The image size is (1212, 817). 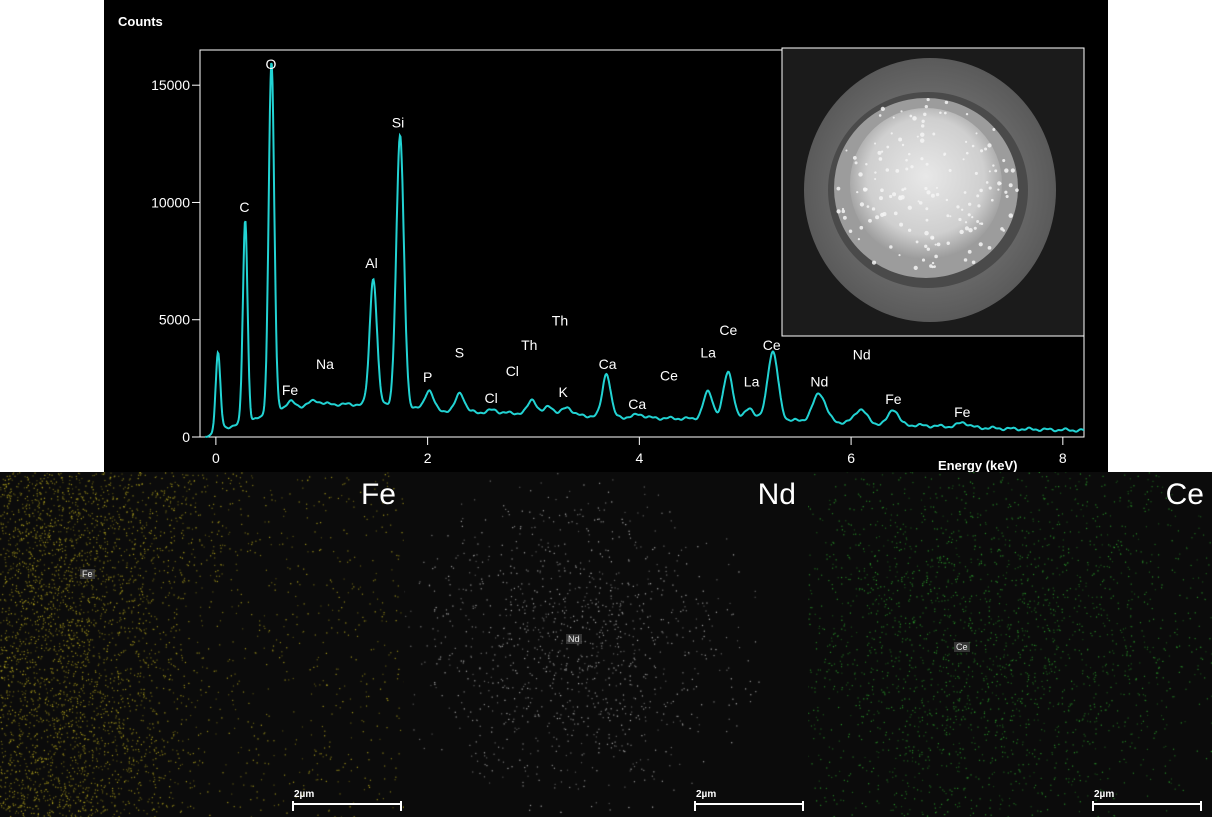 I want to click on ce-map-label: Ce, so click(x=962, y=647).